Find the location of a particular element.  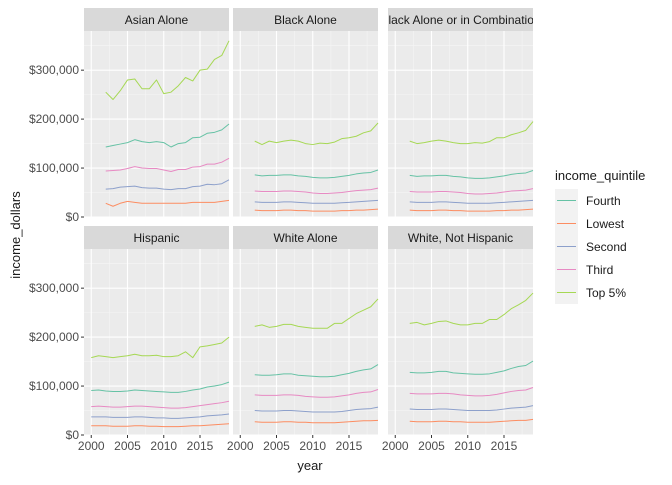

series-line-lowest-hispanic is located at coordinates (160, 425).